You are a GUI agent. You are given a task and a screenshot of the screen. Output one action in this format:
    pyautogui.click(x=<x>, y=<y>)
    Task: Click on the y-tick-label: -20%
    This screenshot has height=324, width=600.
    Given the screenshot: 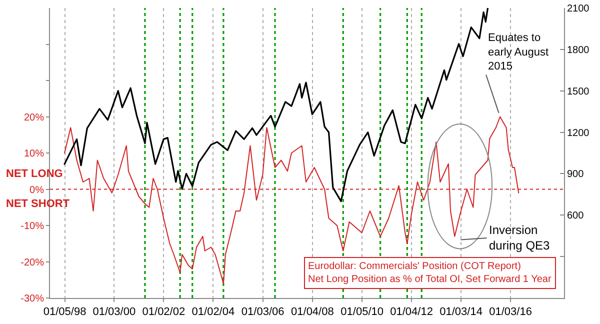 What is the action you would take?
    pyautogui.click(x=32, y=262)
    